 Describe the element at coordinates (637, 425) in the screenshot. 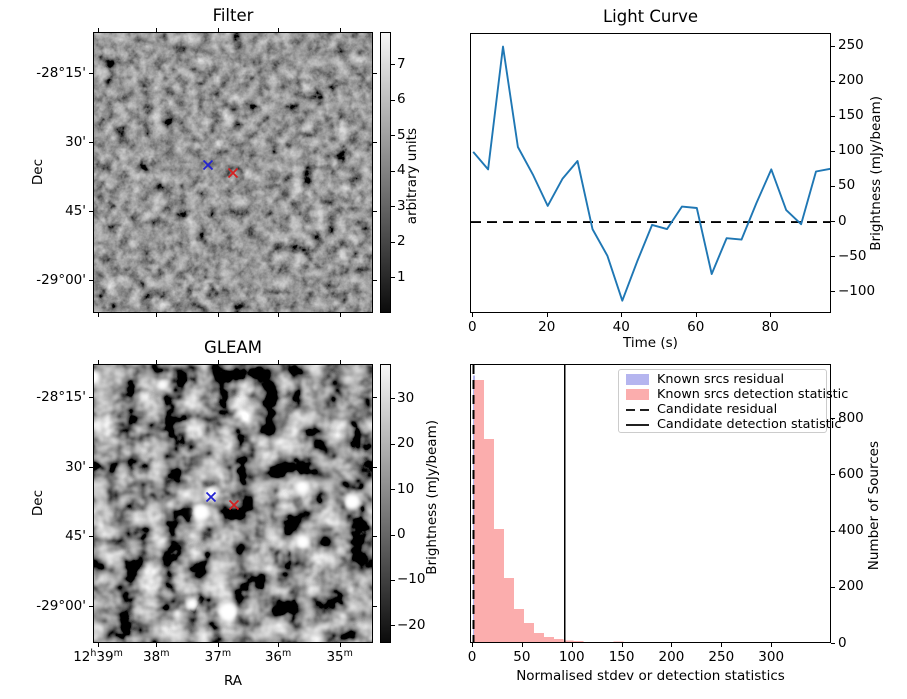

I see `legend-solid-line-sample` at that location.